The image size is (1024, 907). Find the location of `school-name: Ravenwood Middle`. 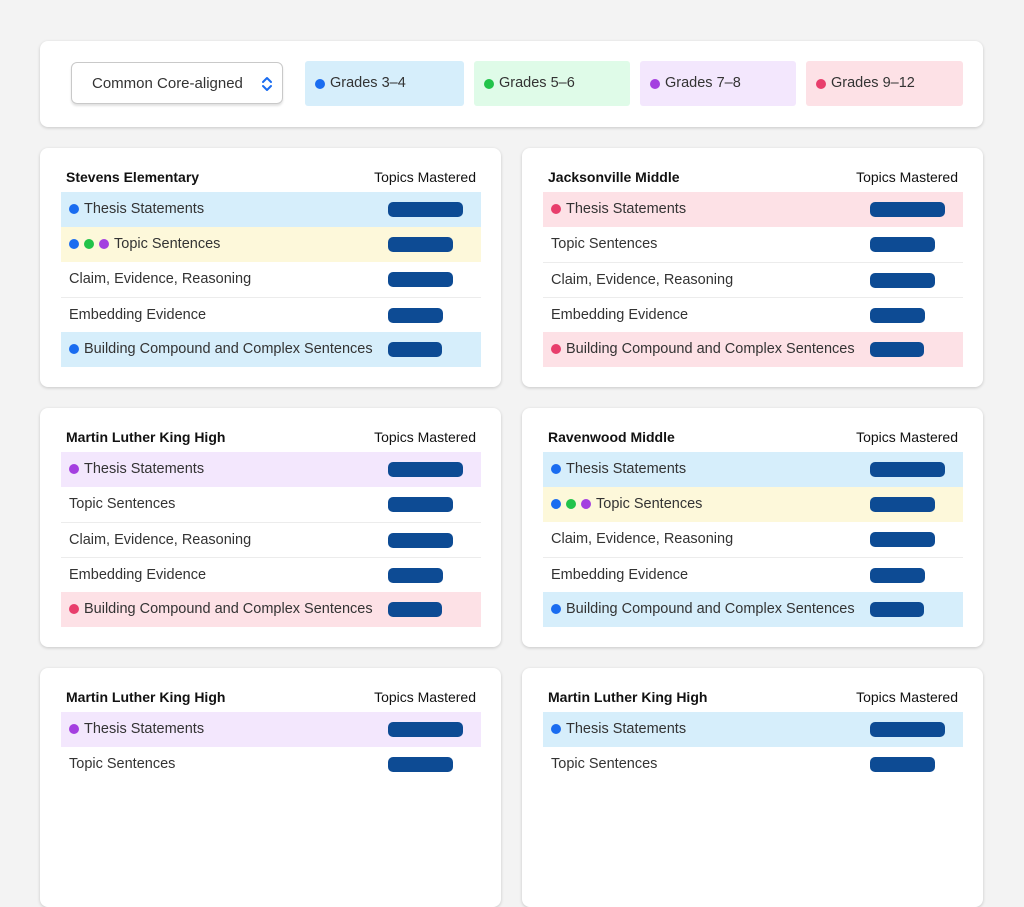

school-name: Ravenwood Middle is located at coordinates (611, 437).